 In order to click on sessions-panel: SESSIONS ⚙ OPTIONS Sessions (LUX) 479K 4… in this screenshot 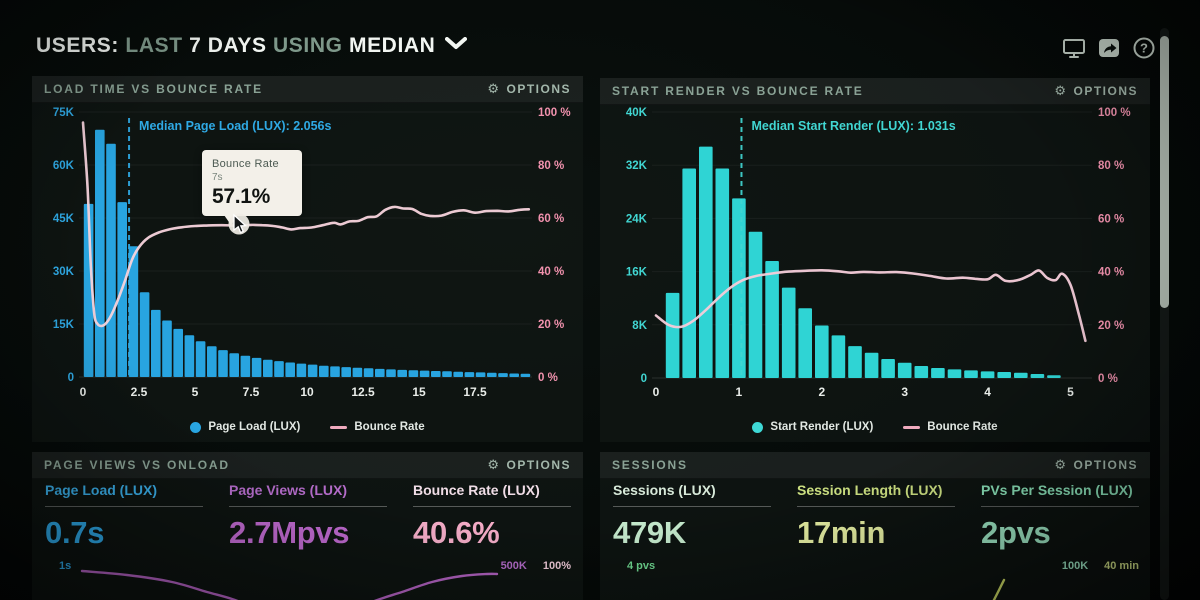, I will do `click(875, 526)`.